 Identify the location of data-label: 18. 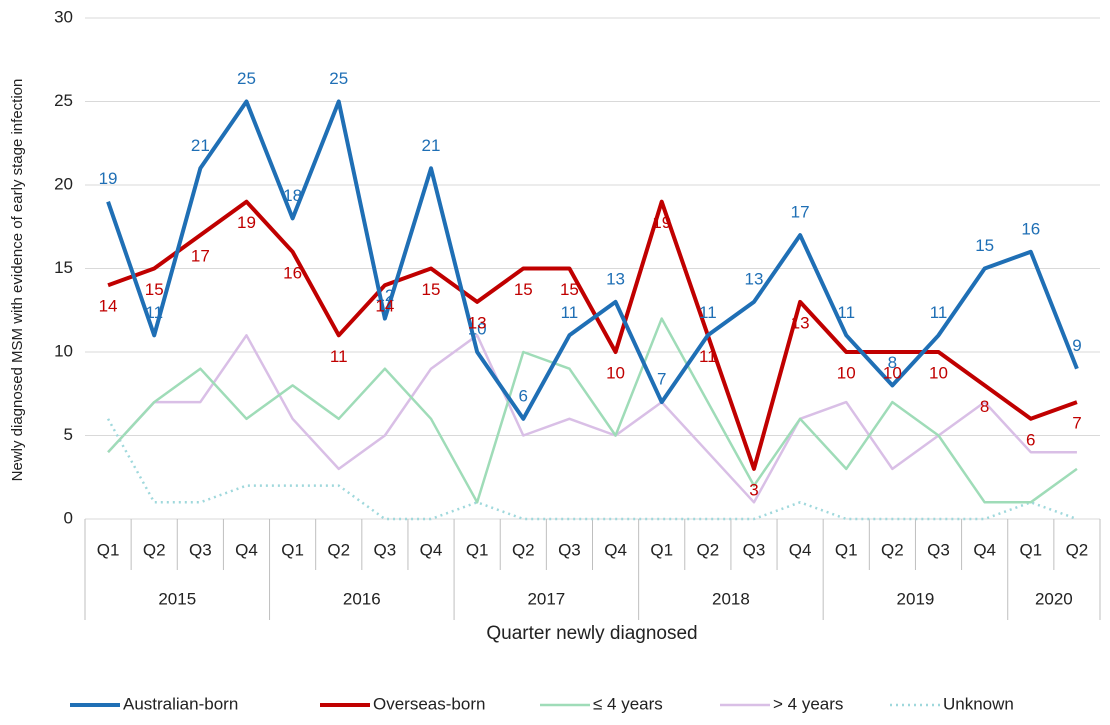
(292, 195).